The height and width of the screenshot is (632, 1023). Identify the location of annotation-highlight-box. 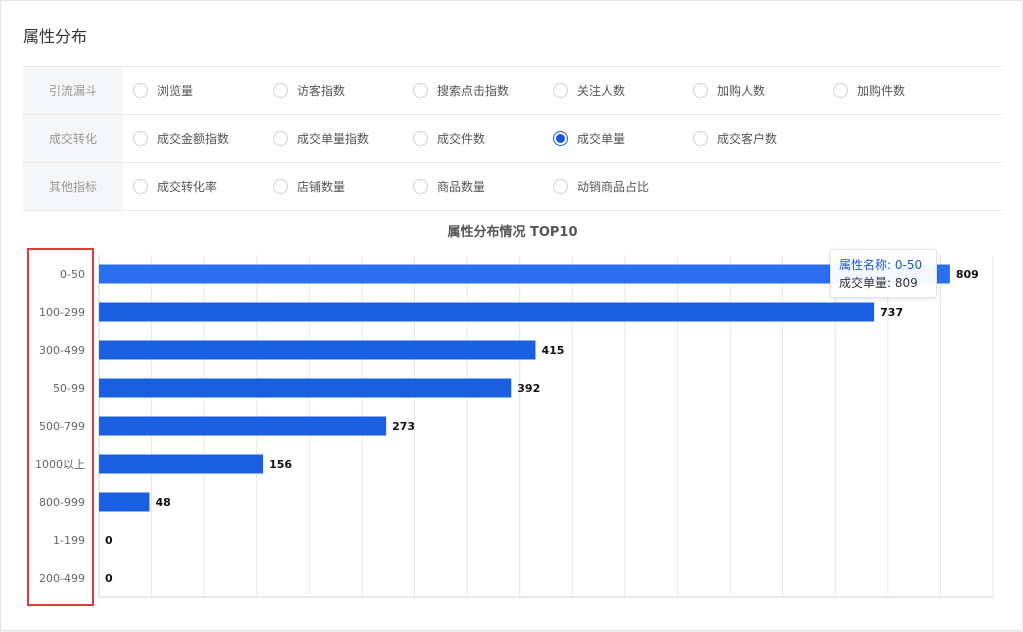
(60, 427).